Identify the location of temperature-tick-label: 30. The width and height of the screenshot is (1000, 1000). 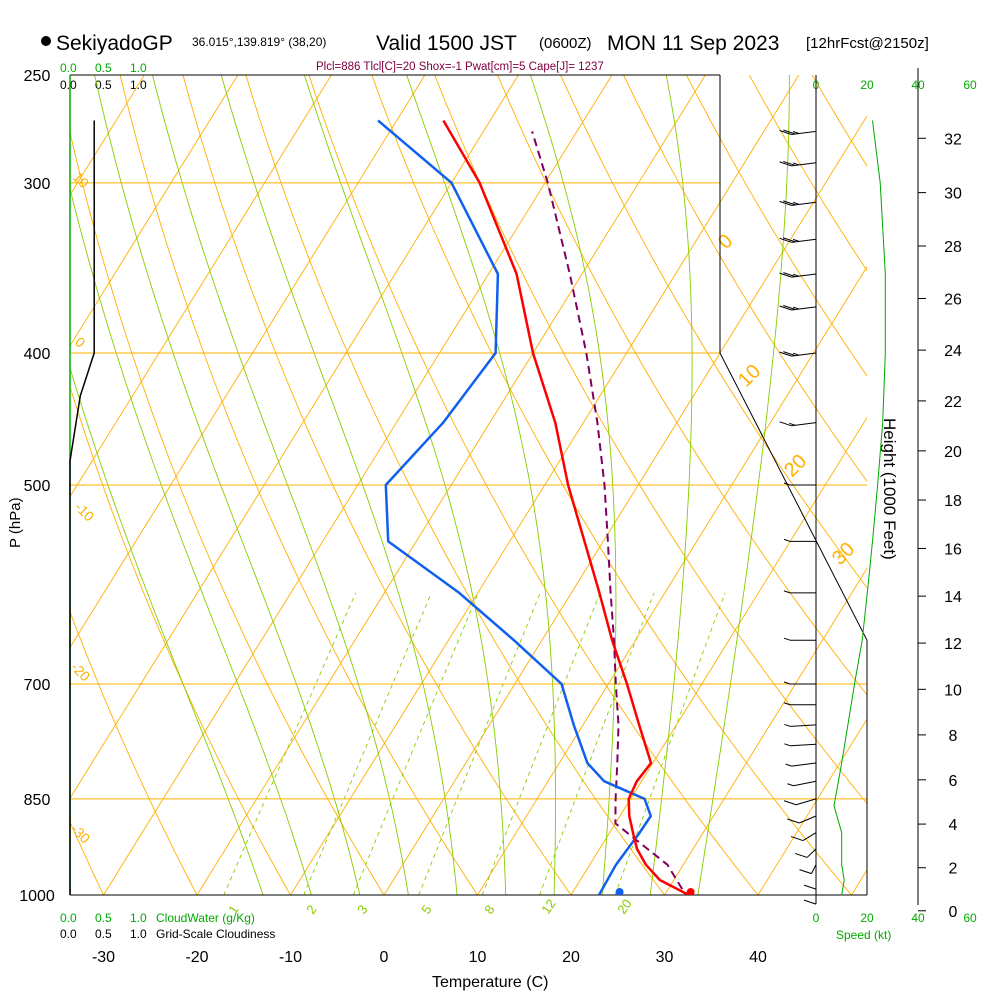
(665, 957).